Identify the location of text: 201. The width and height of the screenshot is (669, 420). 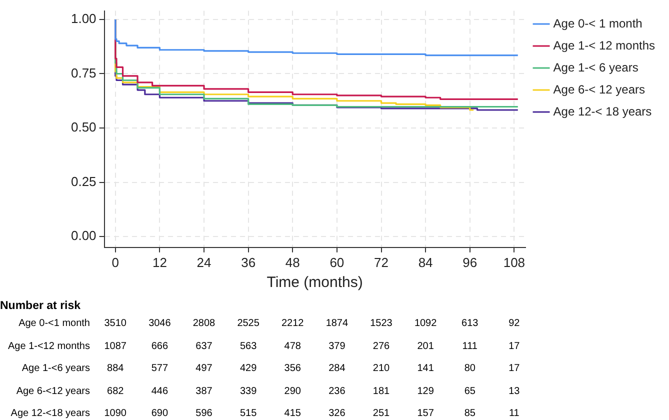
(425, 346).